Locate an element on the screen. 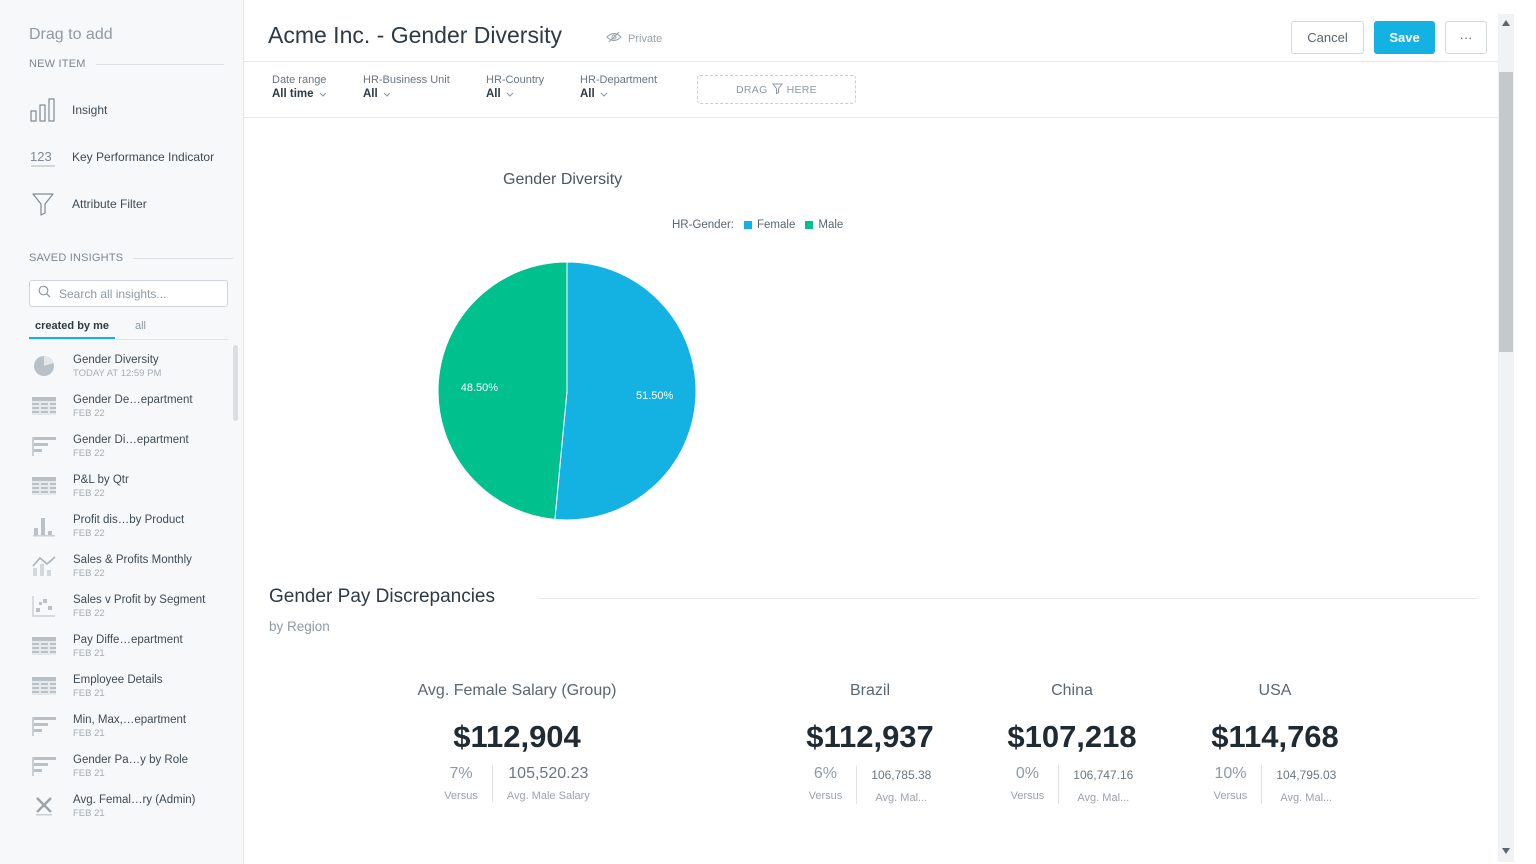 Image resolution: width=1536 pixels, height=864 pixels. new-item-label: Key Performance Indicator is located at coordinates (143, 157).